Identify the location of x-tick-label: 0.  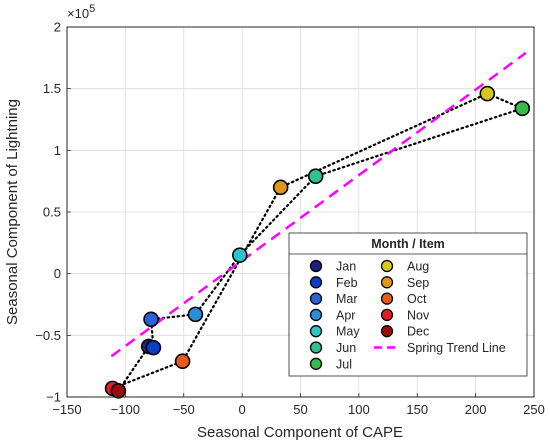
(242, 409).